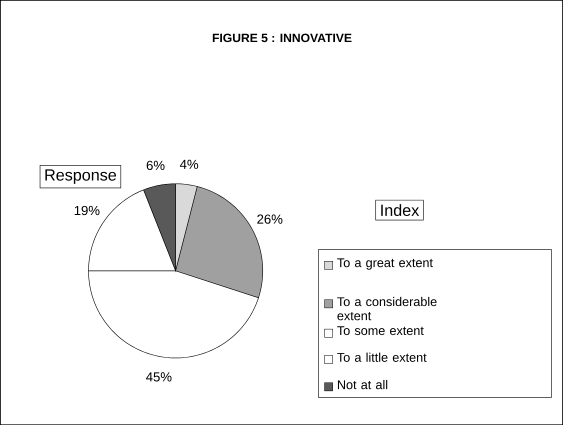  I want to click on data-label: 6%, so click(155, 165).